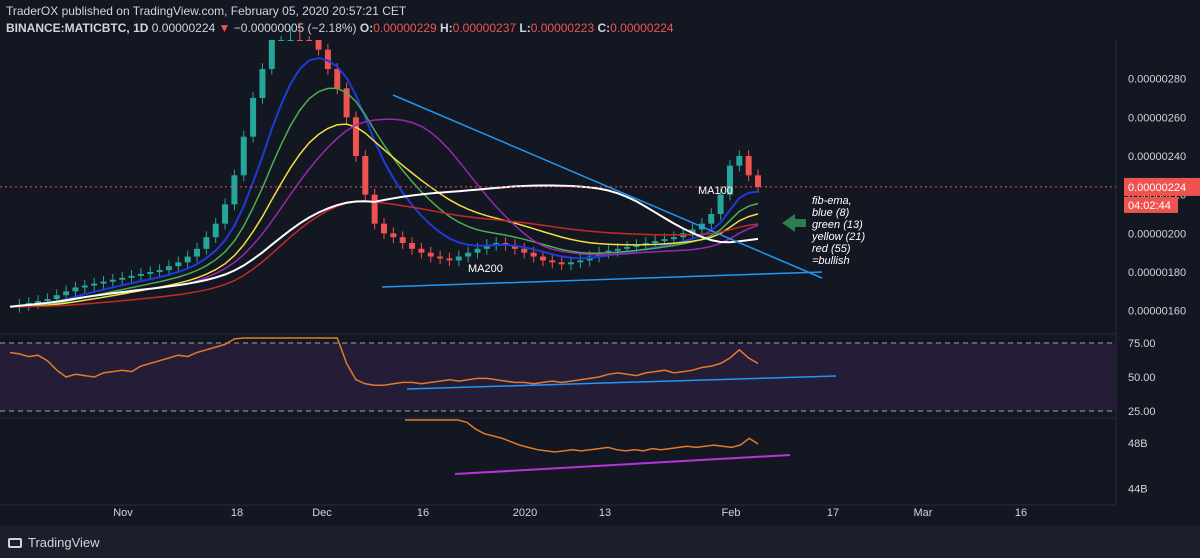  I want to click on time-tick-label: Mar, so click(923, 513).